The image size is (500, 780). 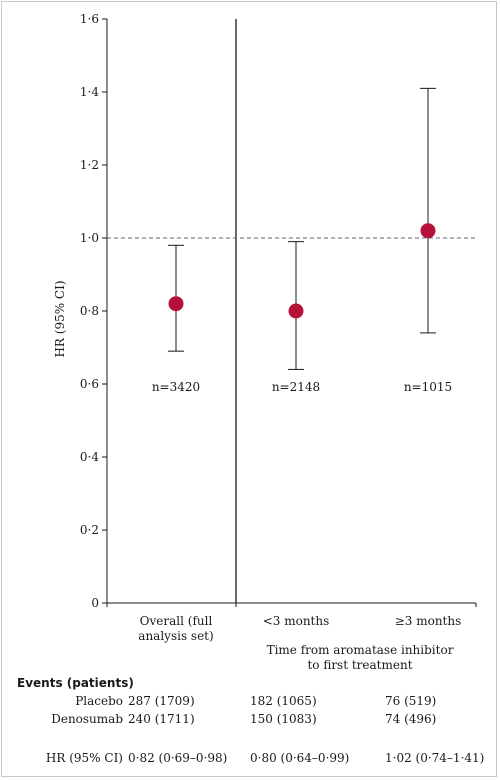 What do you see at coordinates (99, 701) in the screenshot?
I see `events-row-label: Placebo` at bounding box center [99, 701].